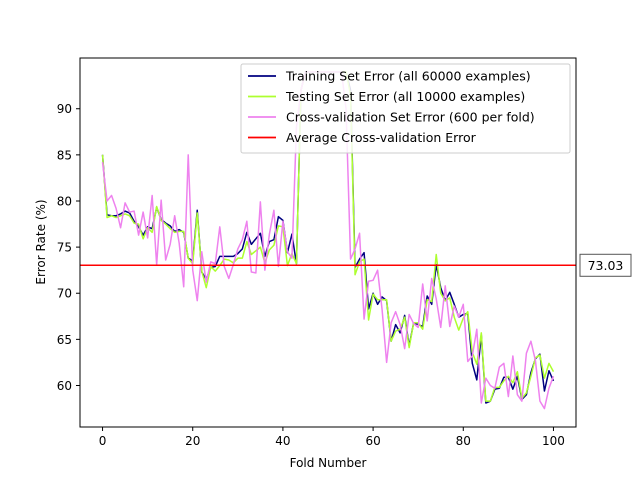 The height and width of the screenshot is (480, 640). I want to click on y-tick-label: 70, so click(64, 294).